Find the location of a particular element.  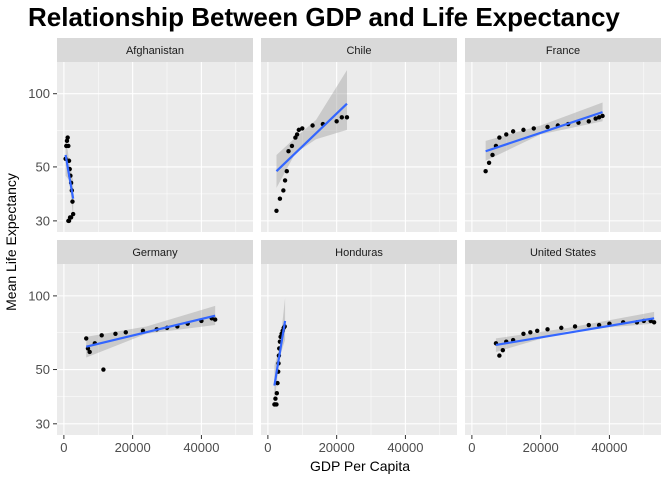

facet-panel: United States 0 20000 40000 is located at coordinates (563, 347).